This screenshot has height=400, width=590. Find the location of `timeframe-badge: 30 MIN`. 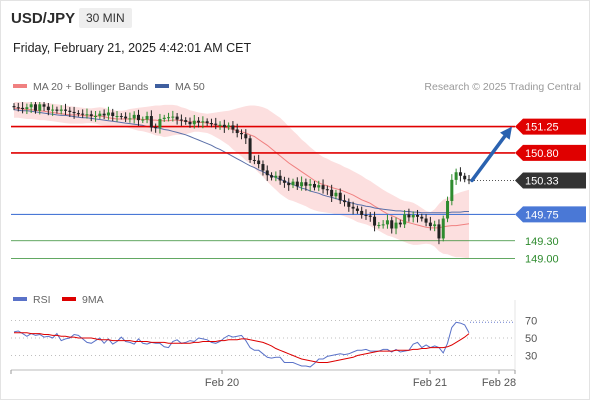

timeframe-badge: 30 MIN is located at coordinates (105, 18).